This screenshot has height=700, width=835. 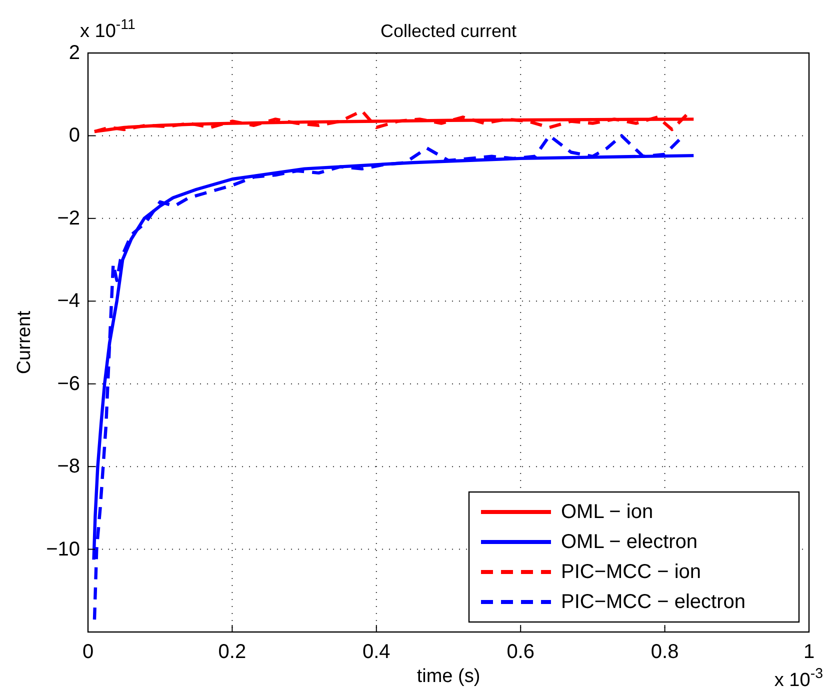 I want to click on x-tick-label: 0, so click(x=88, y=652).